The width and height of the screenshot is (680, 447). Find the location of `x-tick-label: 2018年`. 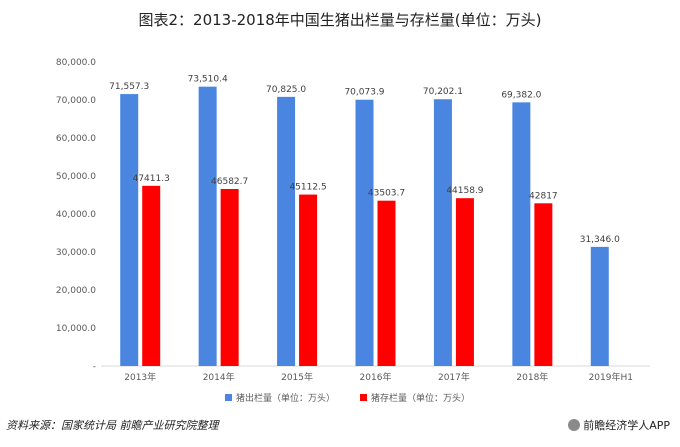

x-tick-label: 2018年 is located at coordinates (532, 377).